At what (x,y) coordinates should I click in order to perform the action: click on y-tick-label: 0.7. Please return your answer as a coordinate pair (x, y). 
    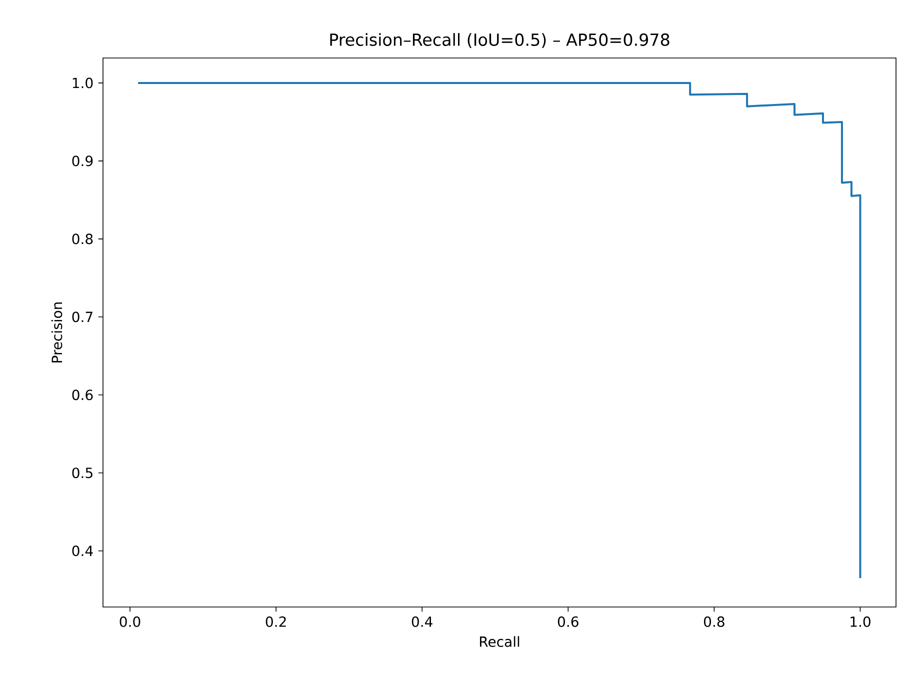
    Looking at the image, I should click on (82, 317).